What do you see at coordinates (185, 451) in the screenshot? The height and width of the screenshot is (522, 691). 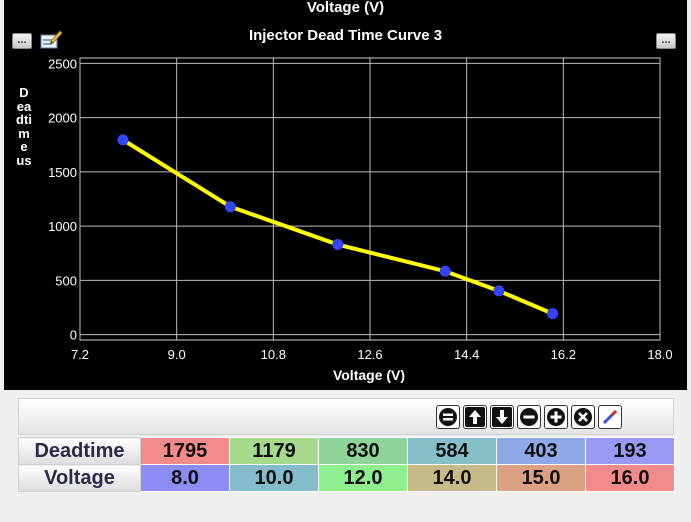 I see `table-cell: 1795` at bounding box center [185, 451].